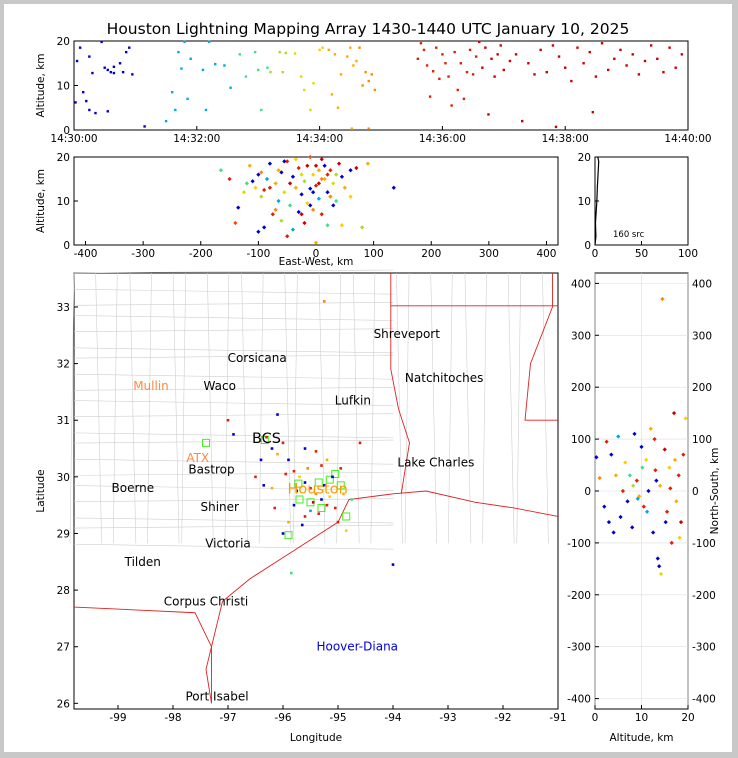 This screenshot has width=738, height=758. Describe the element at coordinates (381, 85) in the screenshot. I see `altitude-time-frame` at that location.